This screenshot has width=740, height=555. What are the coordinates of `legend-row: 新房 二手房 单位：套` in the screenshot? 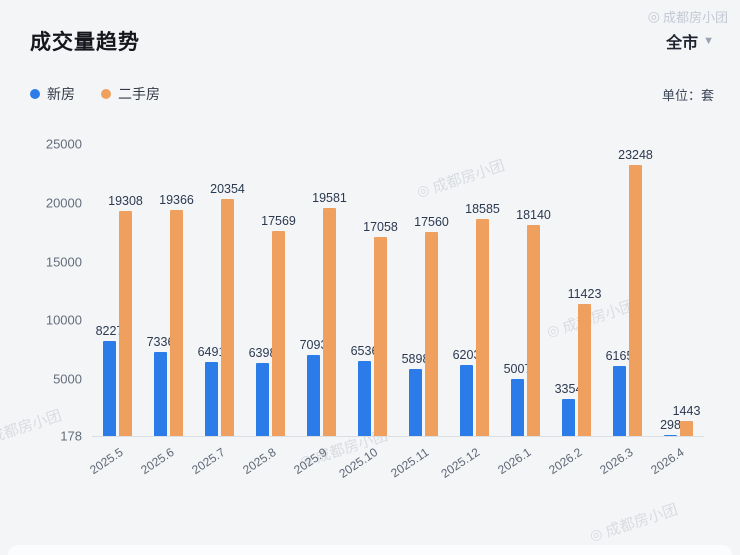 It's located at (370, 94).